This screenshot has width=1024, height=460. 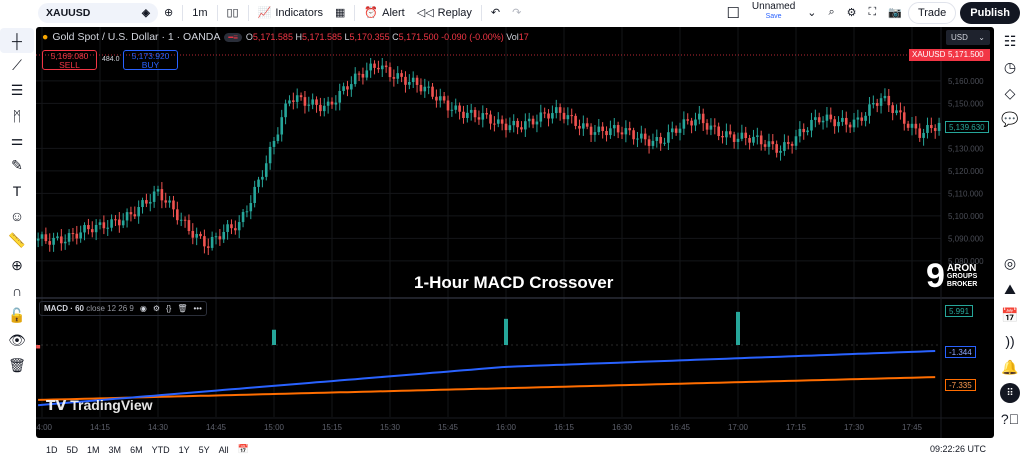 I want to click on currency-select: USD ⌄, so click(x=968, y=37).